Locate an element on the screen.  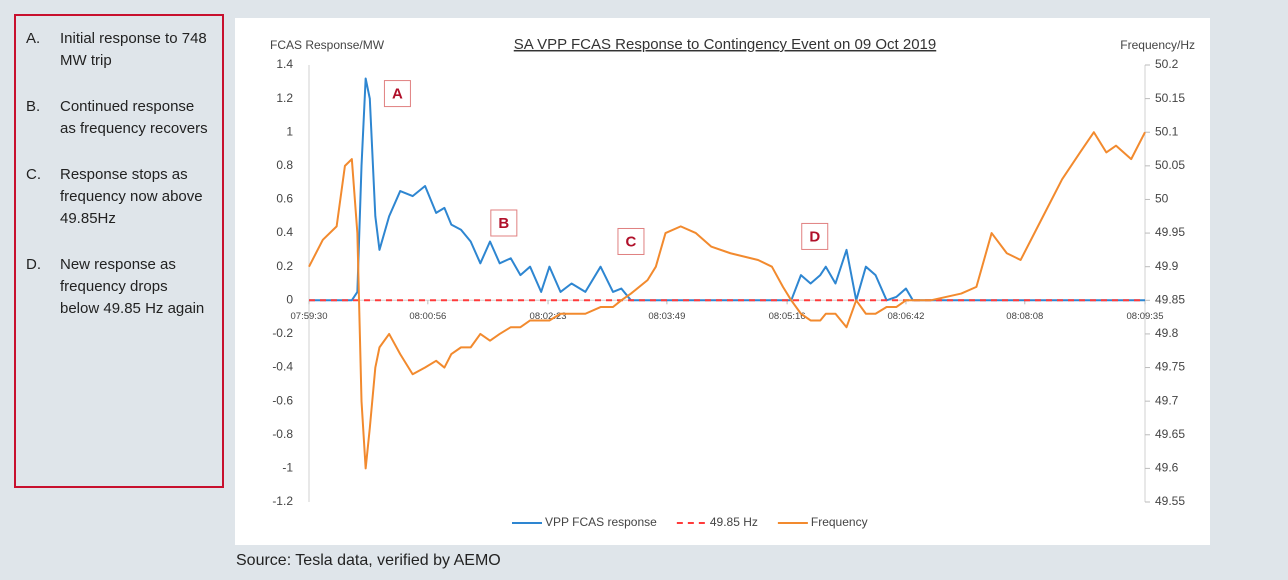
note-text: Initial response to 748 MW trip is located at coordinates (133, 49).